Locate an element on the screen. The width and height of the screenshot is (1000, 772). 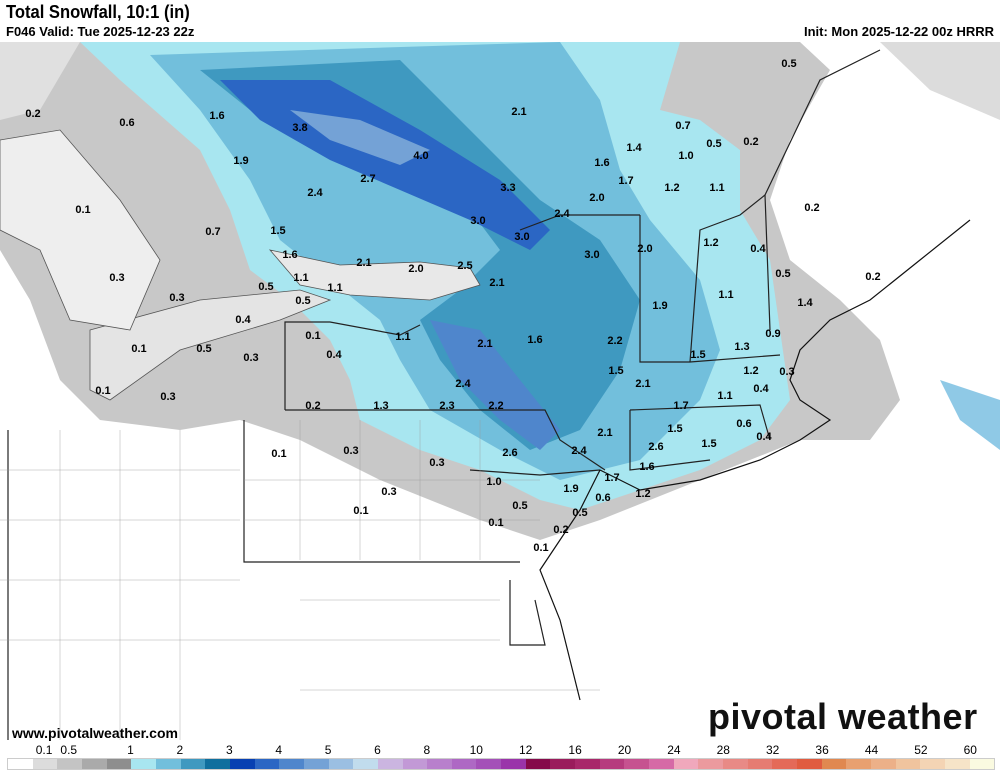
snowfall-value-label: 1.0 is located at coordinates (493, 482).